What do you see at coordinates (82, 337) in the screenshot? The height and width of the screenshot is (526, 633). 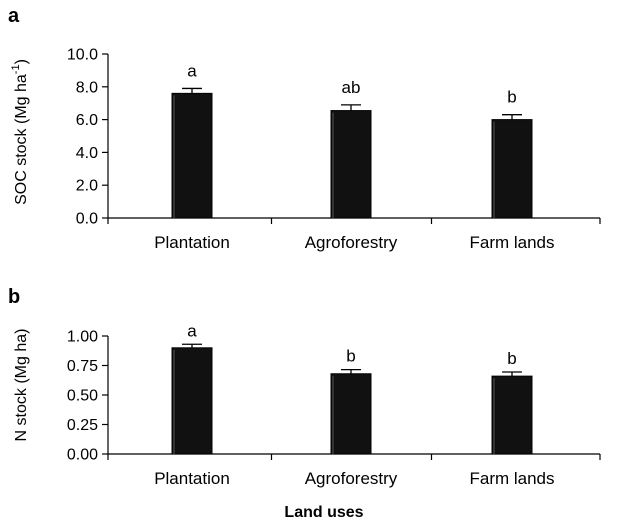 I see `panel-b-y-tick-label: 1.00` at bounding box center [82, 337].